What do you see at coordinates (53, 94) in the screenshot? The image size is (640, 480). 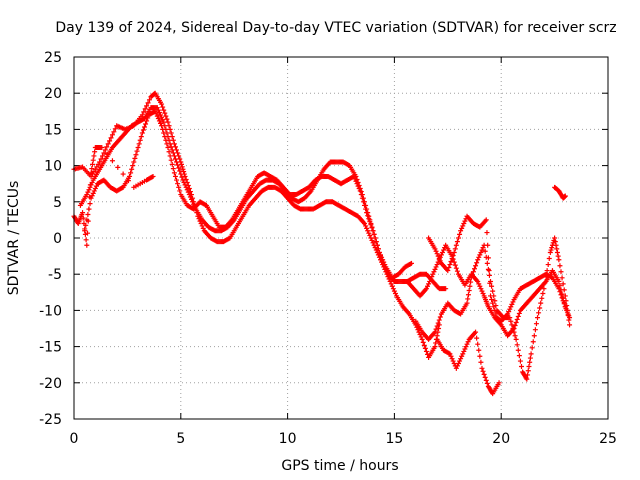 I see `y-tick-label: 20` at bounding box center [53, 94].